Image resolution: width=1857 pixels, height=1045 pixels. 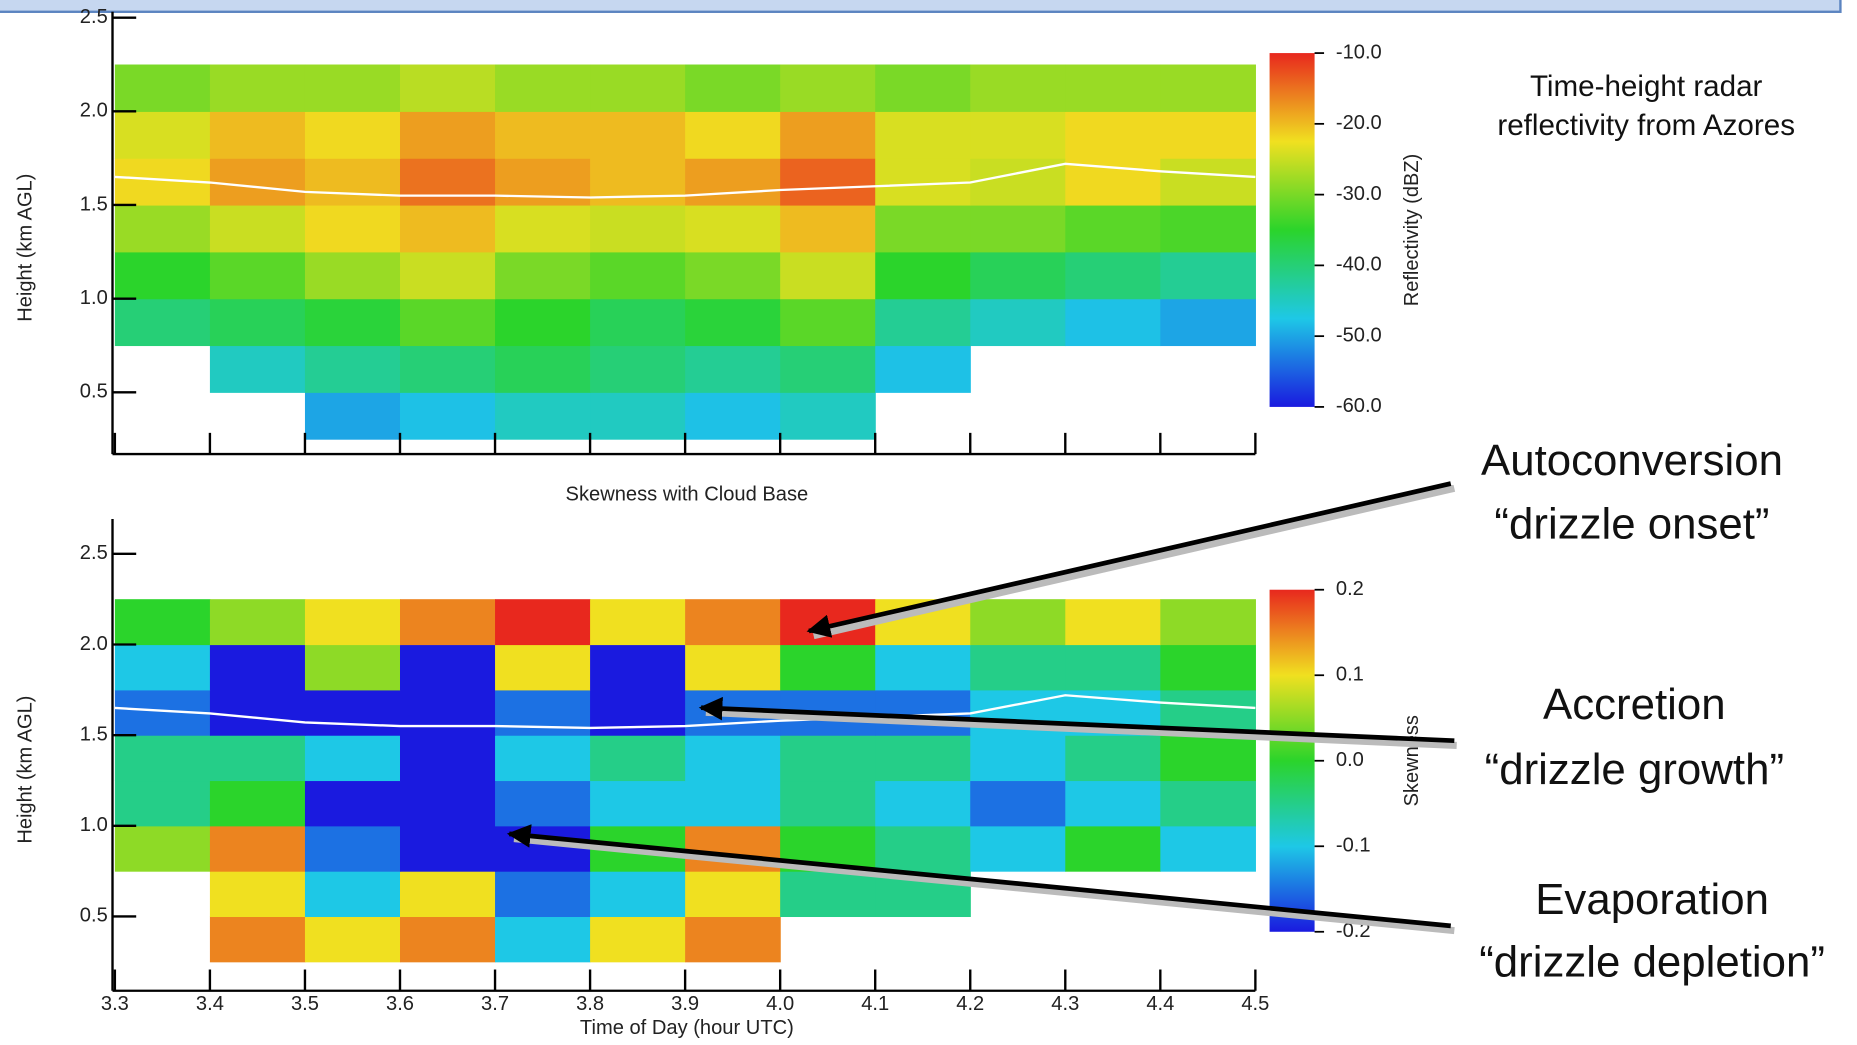 What do you see at coordinates (1652, 961) in the screenshot?
I see `annotation-subtitle: “drizzle depletion”` at bounding box center [1652, 961].